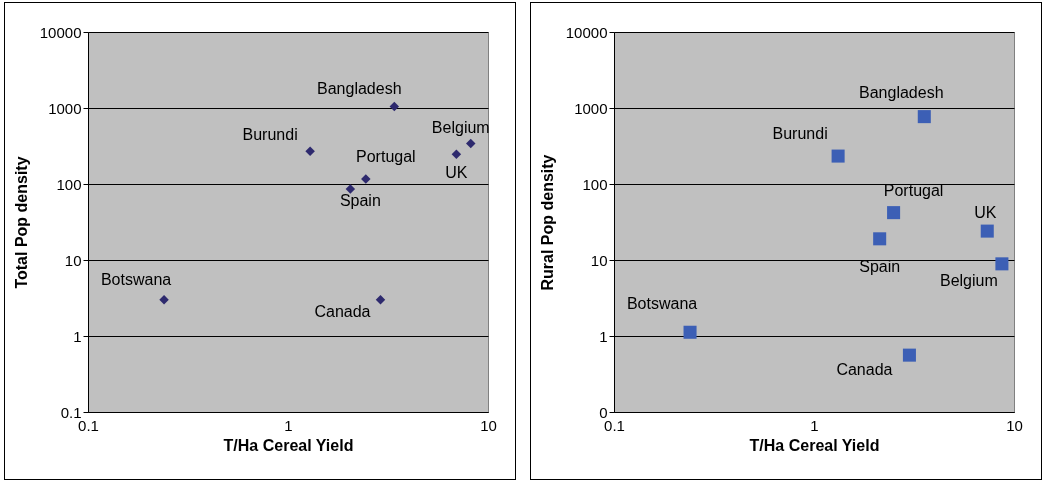 The height and width of the screenshot is (486, 1049). I want to click on y-tick-label: 0, so click(603, 412).